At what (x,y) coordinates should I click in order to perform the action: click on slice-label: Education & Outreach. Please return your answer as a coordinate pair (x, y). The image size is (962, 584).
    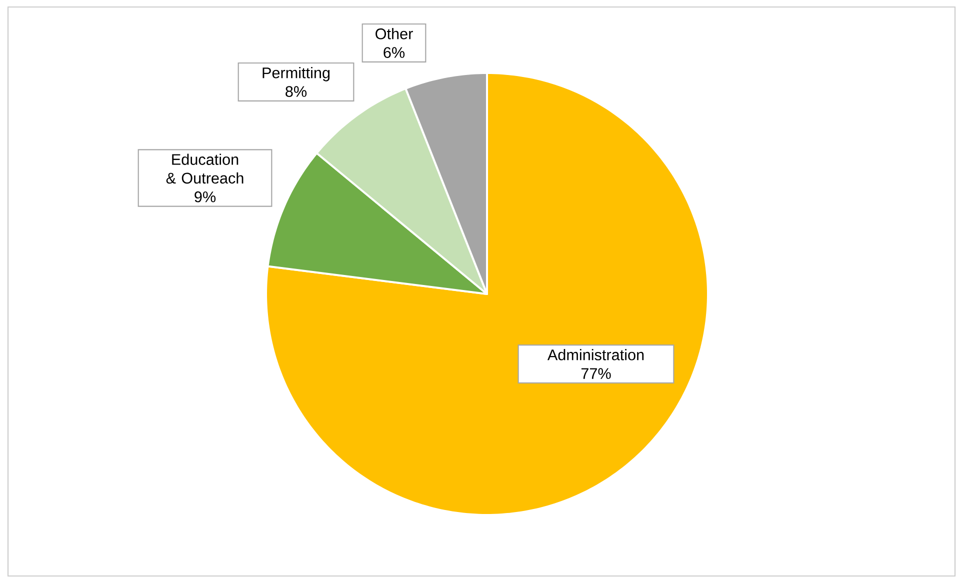
    Looking at the image, I should click on (205, 169).